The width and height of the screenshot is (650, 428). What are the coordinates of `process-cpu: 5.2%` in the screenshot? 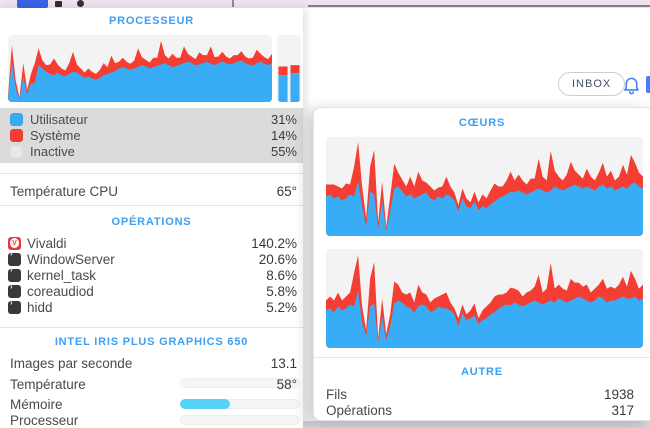 It's located at (281, 308).